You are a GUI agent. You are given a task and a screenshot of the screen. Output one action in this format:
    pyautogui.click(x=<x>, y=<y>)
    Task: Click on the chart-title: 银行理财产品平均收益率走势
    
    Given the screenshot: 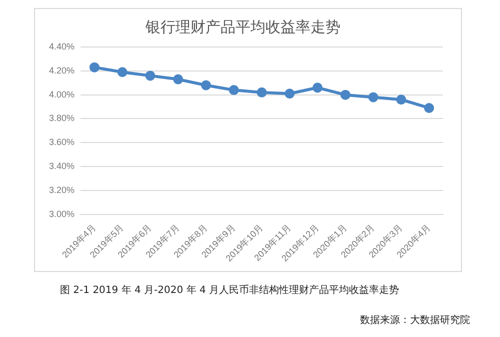 What is the action you would take?
    pyautogui.click(x=242, y=27)
    